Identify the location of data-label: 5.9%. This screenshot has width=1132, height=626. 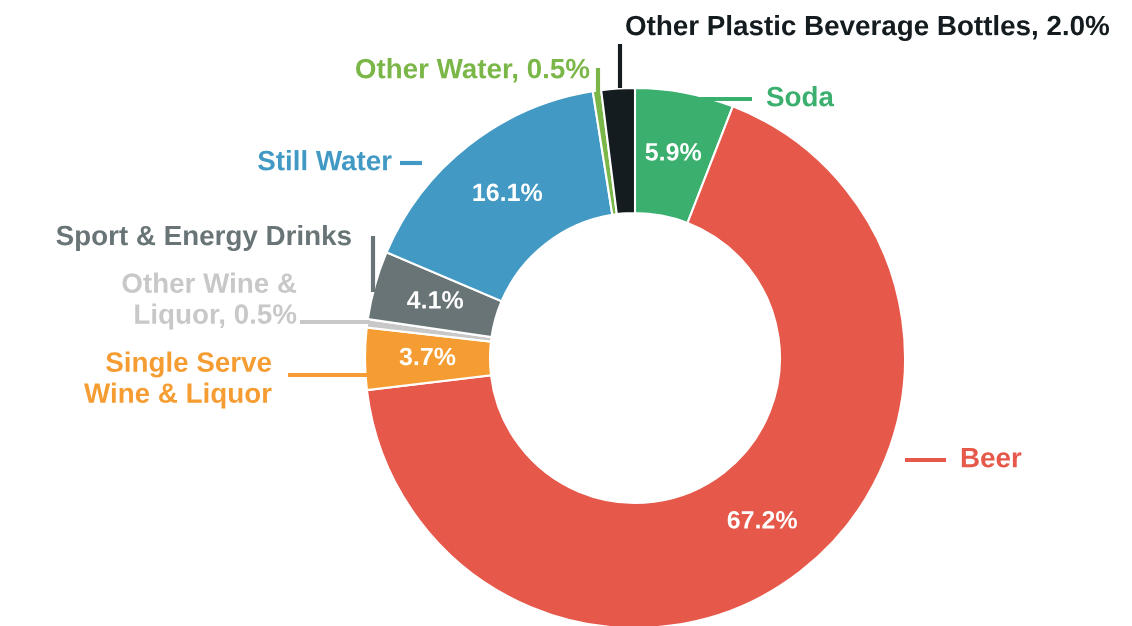
(673, 152).